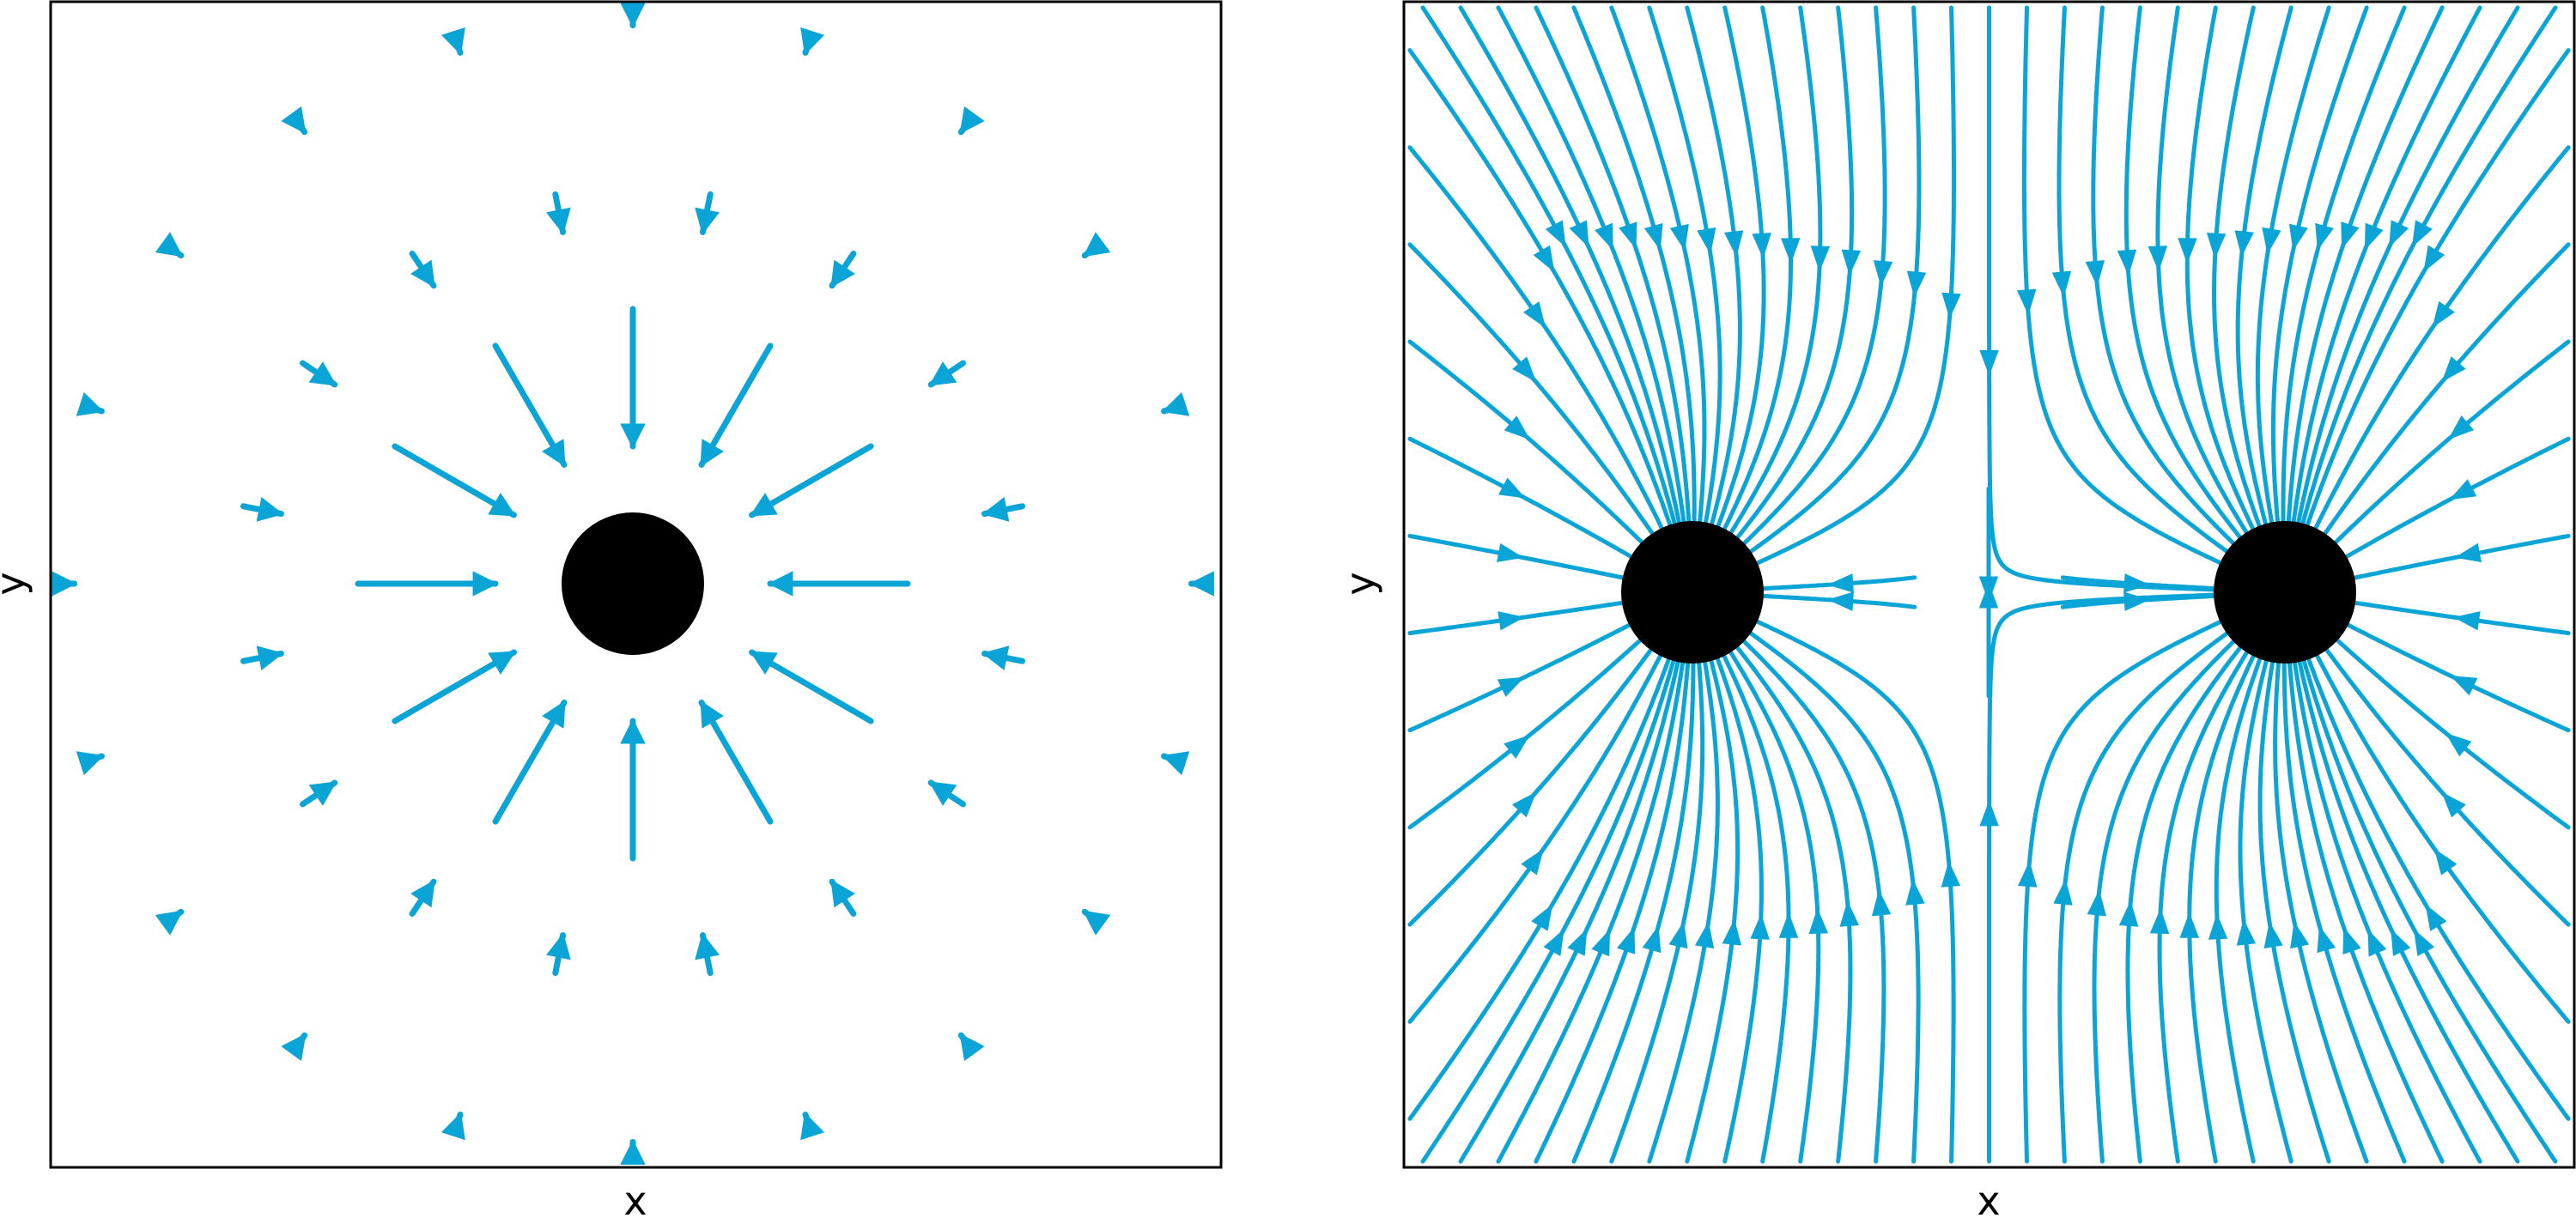  I want to click on x-axis-label: x, so click(1989, 1198).